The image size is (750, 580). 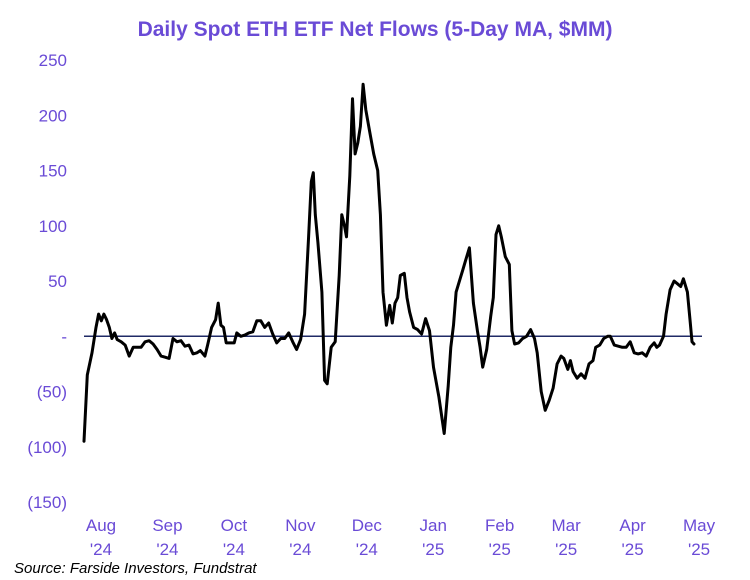 I want to click on x-tick-label-month: Oct, so click(x=234, y=525).